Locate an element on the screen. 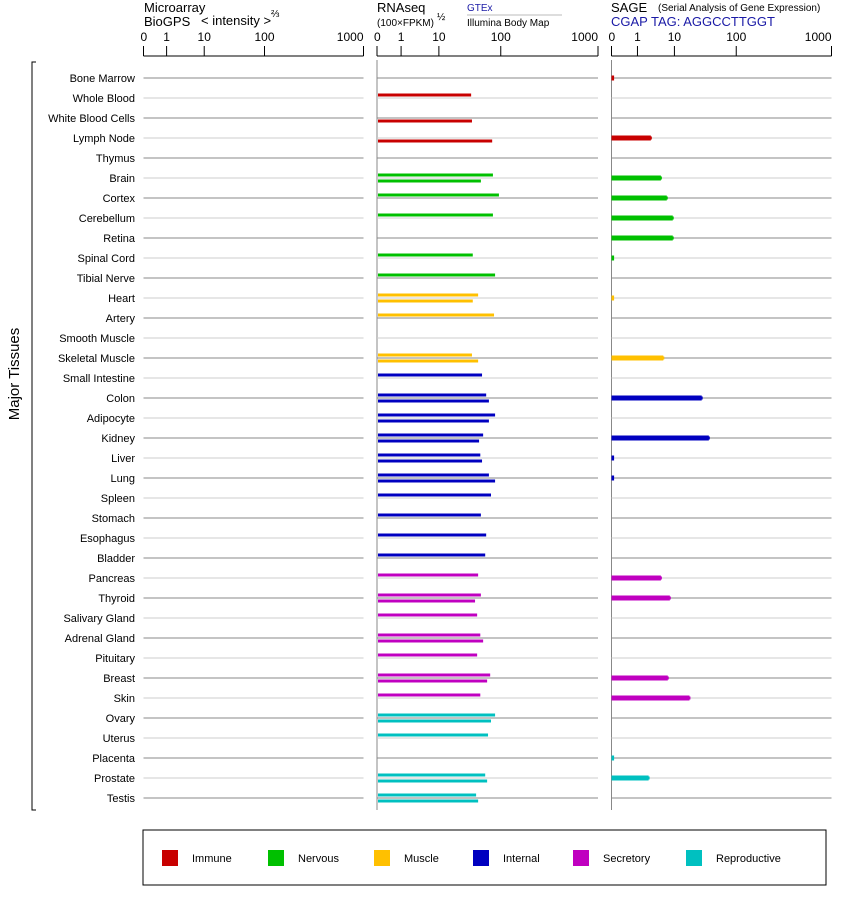 The height and width of the screenshot is (900, 842). tissue-label: Uterus is located at coordinates (119, 739).